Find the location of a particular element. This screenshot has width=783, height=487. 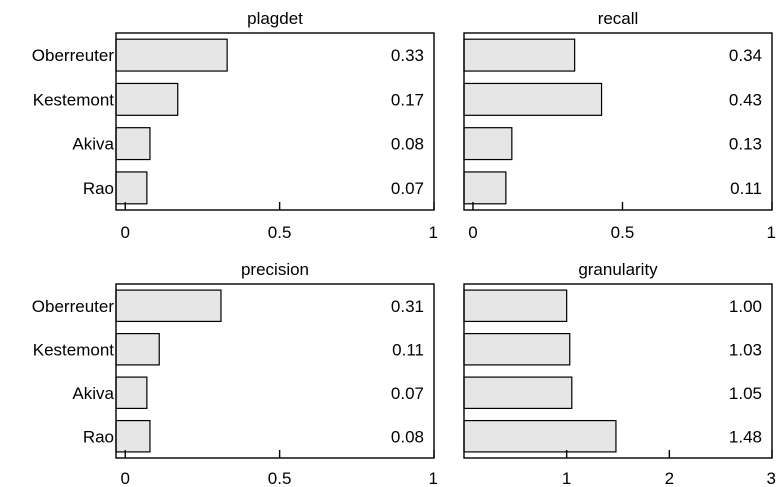

chart-title: granularity is located at coordinates (618, 269).